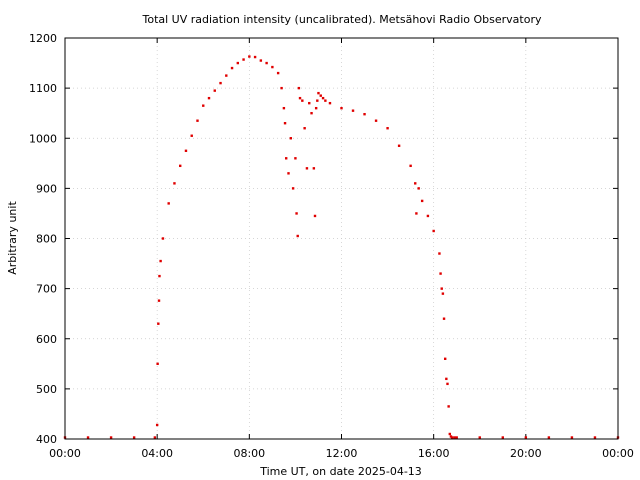 This screenshot has width=640, height=480. I want to click on y-tick-label: 700, so click(46, 289).